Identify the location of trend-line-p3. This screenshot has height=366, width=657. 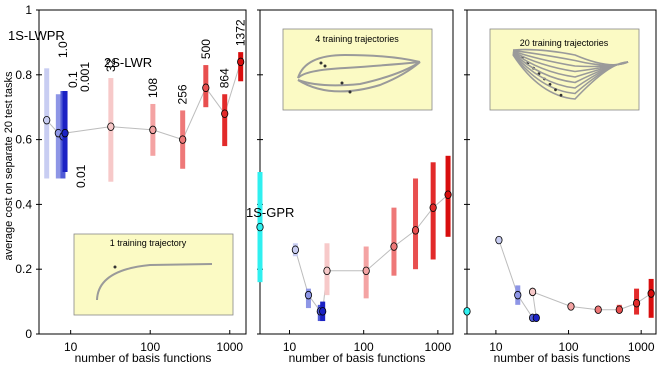
(575, 279).